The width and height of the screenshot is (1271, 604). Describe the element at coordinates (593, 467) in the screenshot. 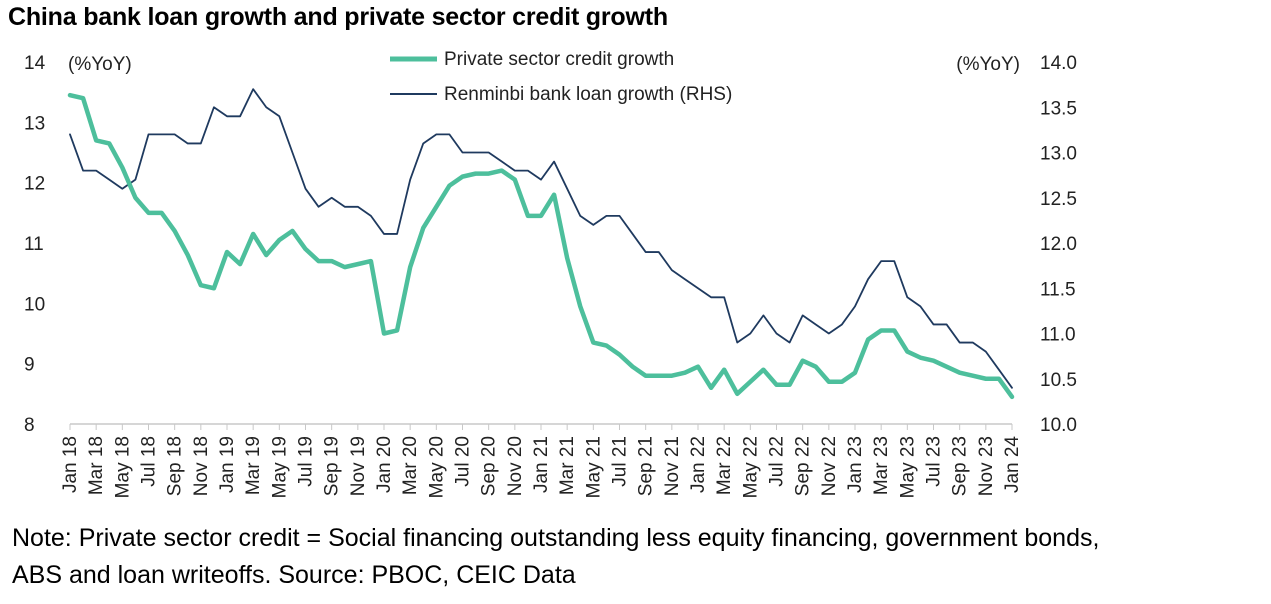

I see `x-tick-label: May 21` at that location.